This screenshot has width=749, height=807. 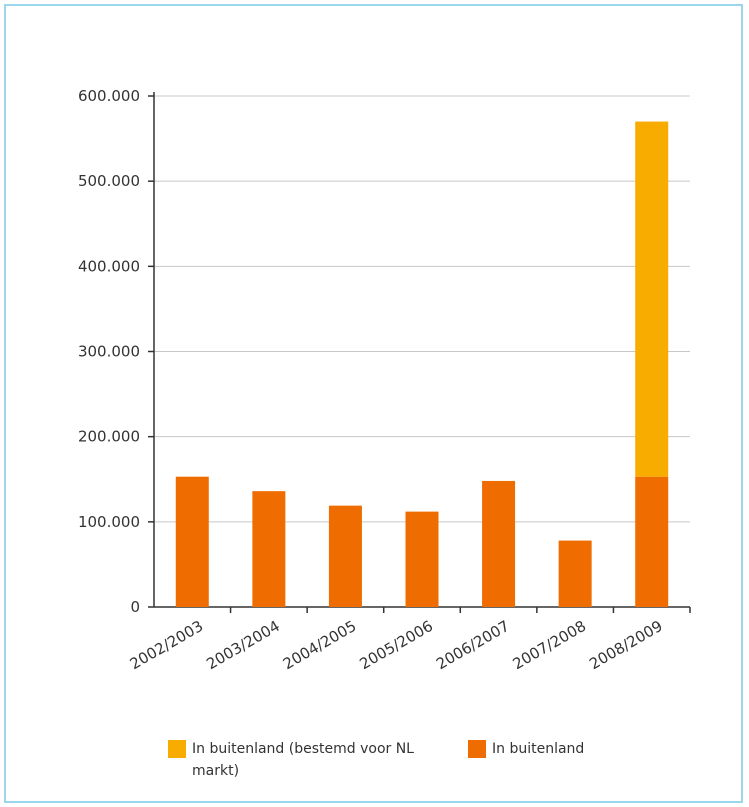 What do you see at coordinates (625, 645) in the screenshot?
I see `x-tick-label: 2008/2009` at bounding box center [625, 645].